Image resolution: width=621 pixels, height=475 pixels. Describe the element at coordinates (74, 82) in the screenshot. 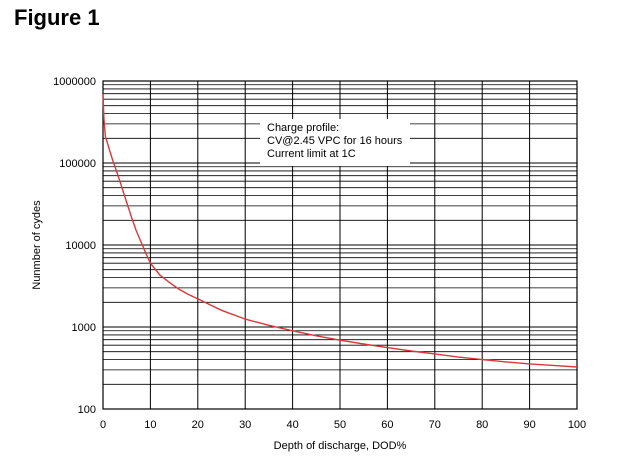

I see `y-tick-label: 1000000` at that location.